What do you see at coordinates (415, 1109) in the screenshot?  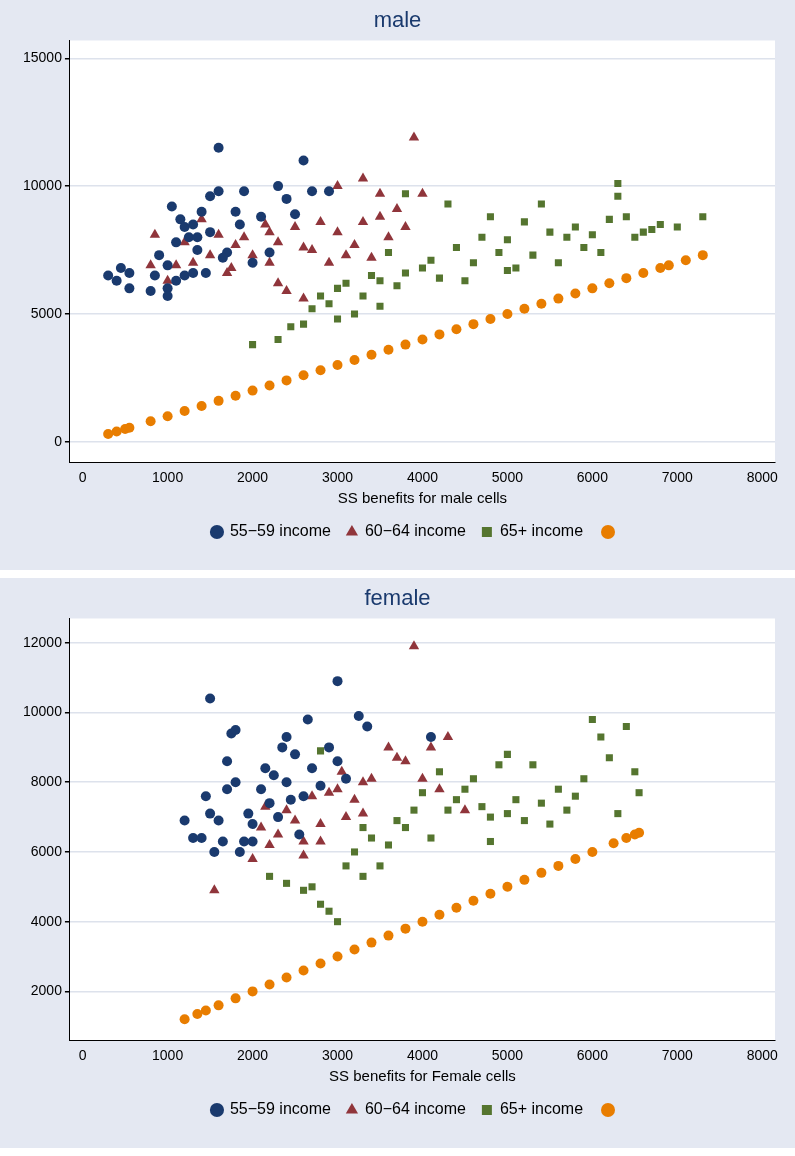 I see `legend-label: 60−64 income` at bounding box center [415, 1109].